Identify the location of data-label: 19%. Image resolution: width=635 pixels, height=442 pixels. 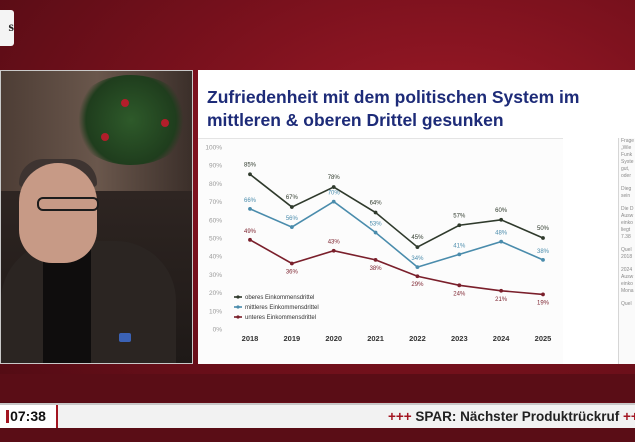
(543, 303).